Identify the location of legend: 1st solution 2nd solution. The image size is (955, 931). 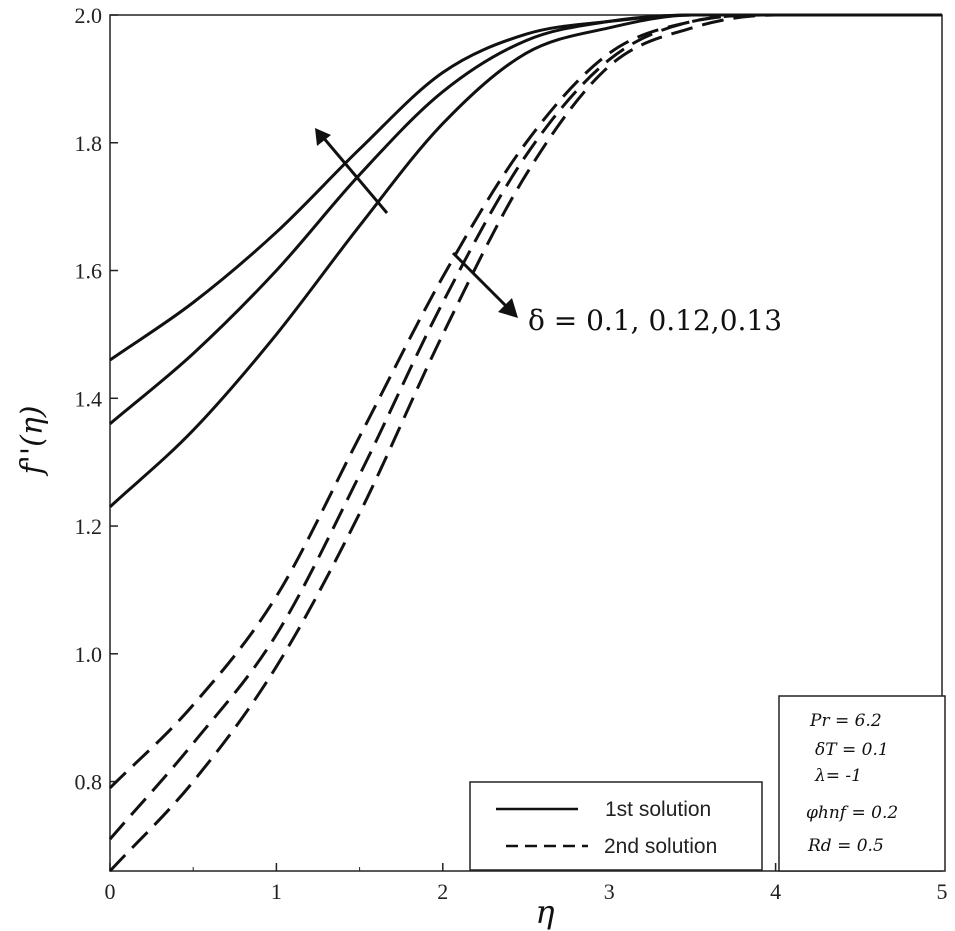
(616, 826).